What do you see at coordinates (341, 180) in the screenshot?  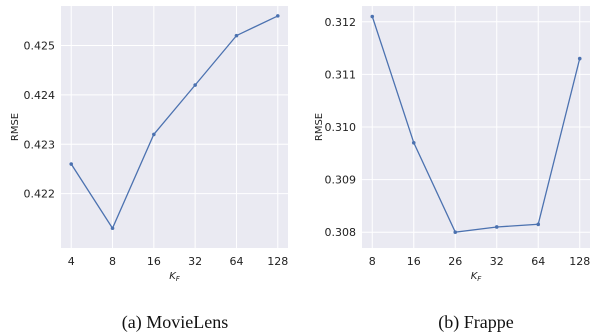 I see `y-tick-label: 0.309` at bounding box center [341, 180].